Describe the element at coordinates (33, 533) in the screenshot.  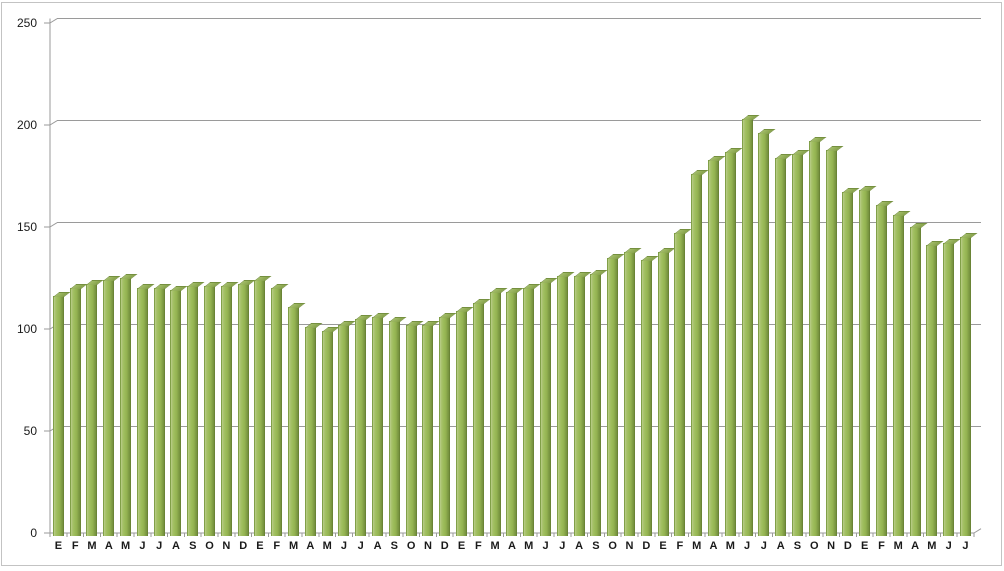
I see `y-axis-tick-label: 0` at that location.